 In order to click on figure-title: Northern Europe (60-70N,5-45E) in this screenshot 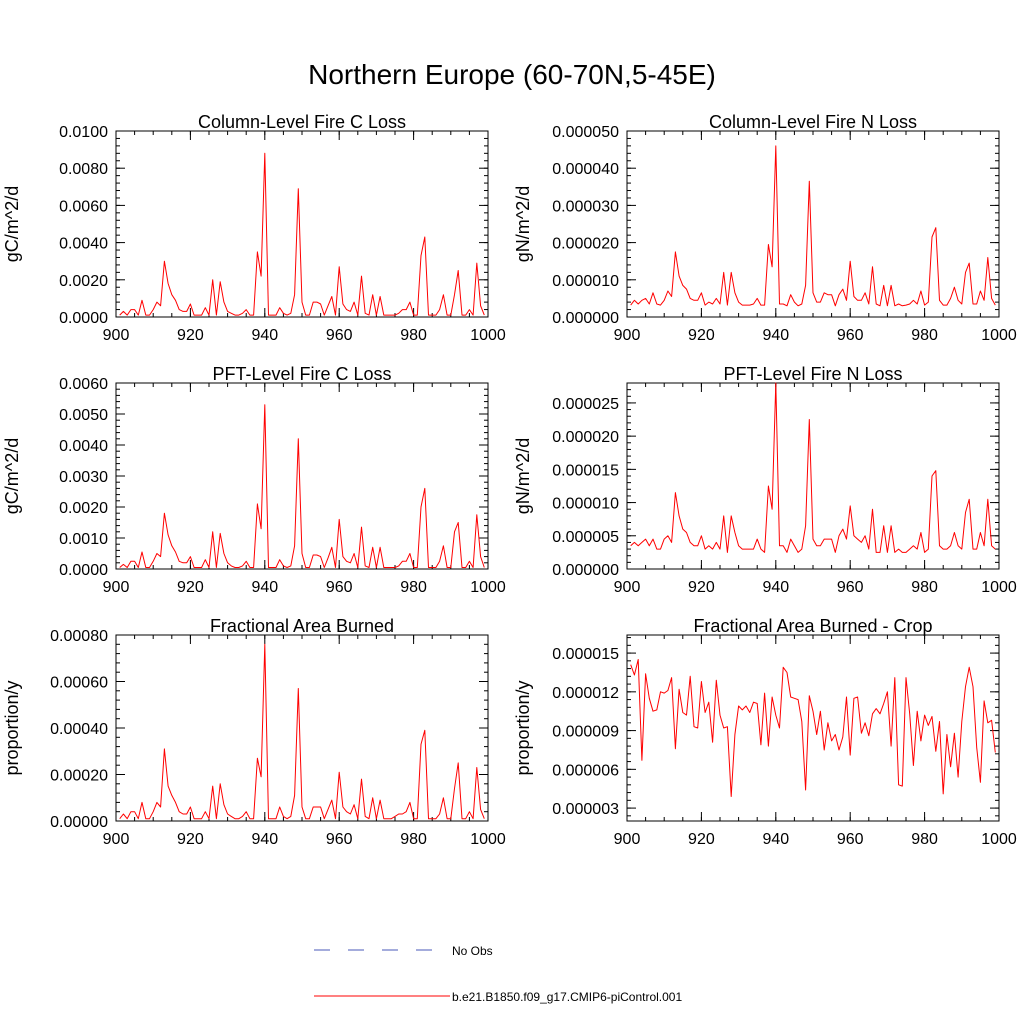, I will do `click(512, 74)`.